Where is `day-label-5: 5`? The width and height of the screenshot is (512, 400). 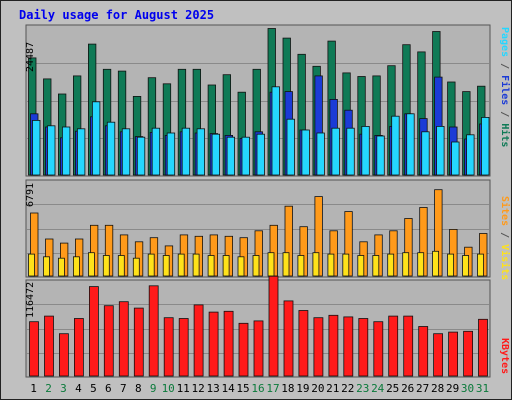 day-label-5: 5 is located at coordinates (93, 388).